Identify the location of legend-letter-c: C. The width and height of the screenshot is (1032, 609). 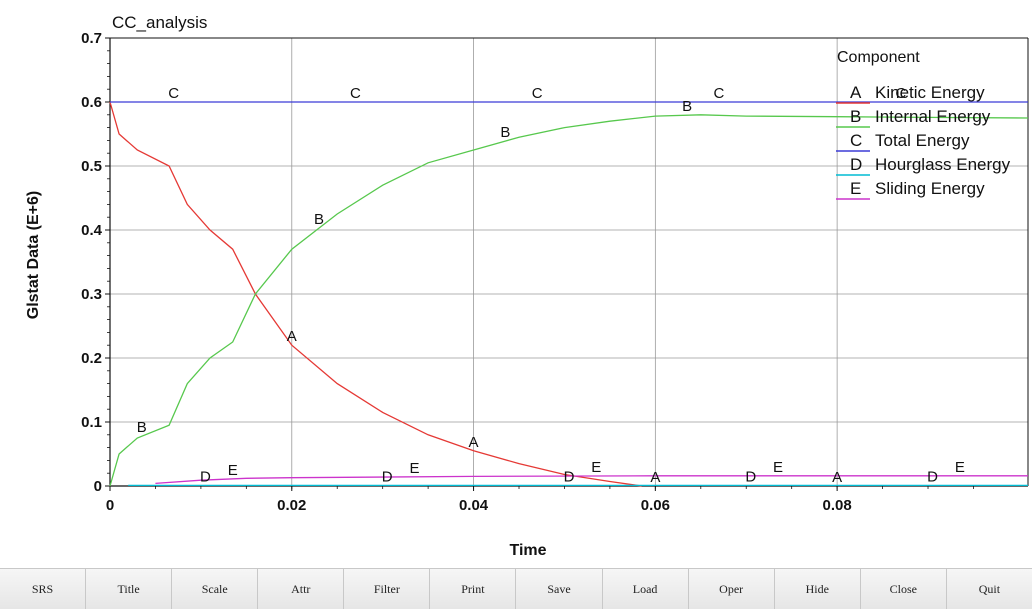
(856, 140).